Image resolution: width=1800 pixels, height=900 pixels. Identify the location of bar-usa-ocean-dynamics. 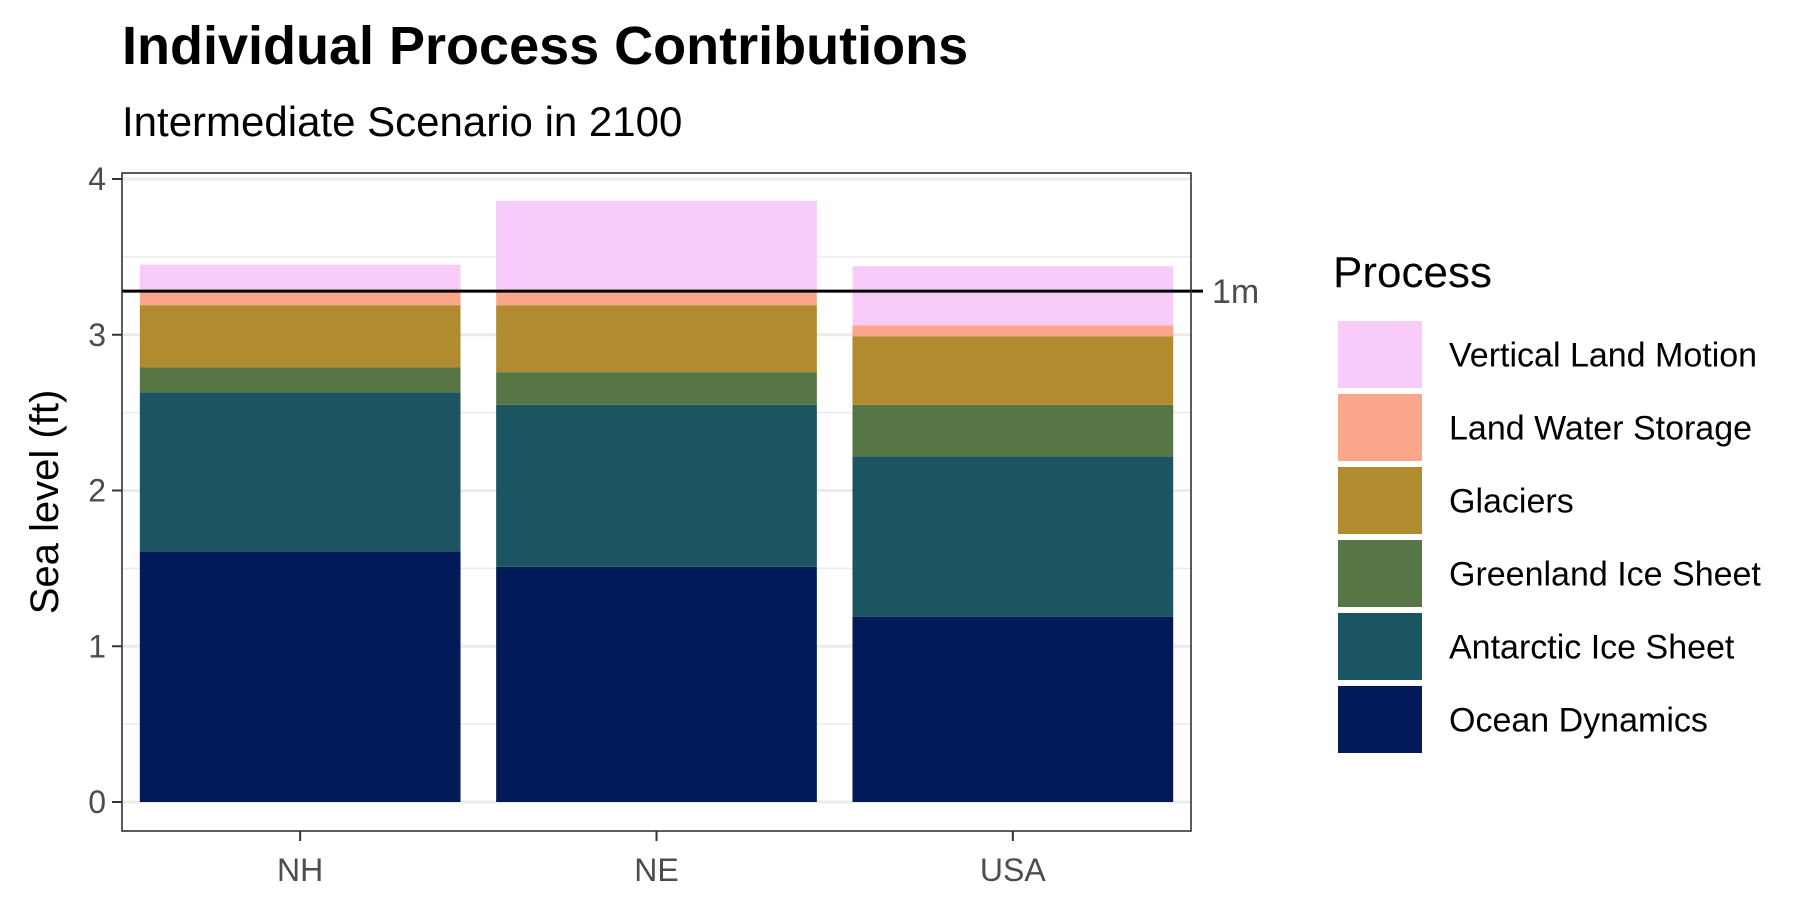
(1013, 709).